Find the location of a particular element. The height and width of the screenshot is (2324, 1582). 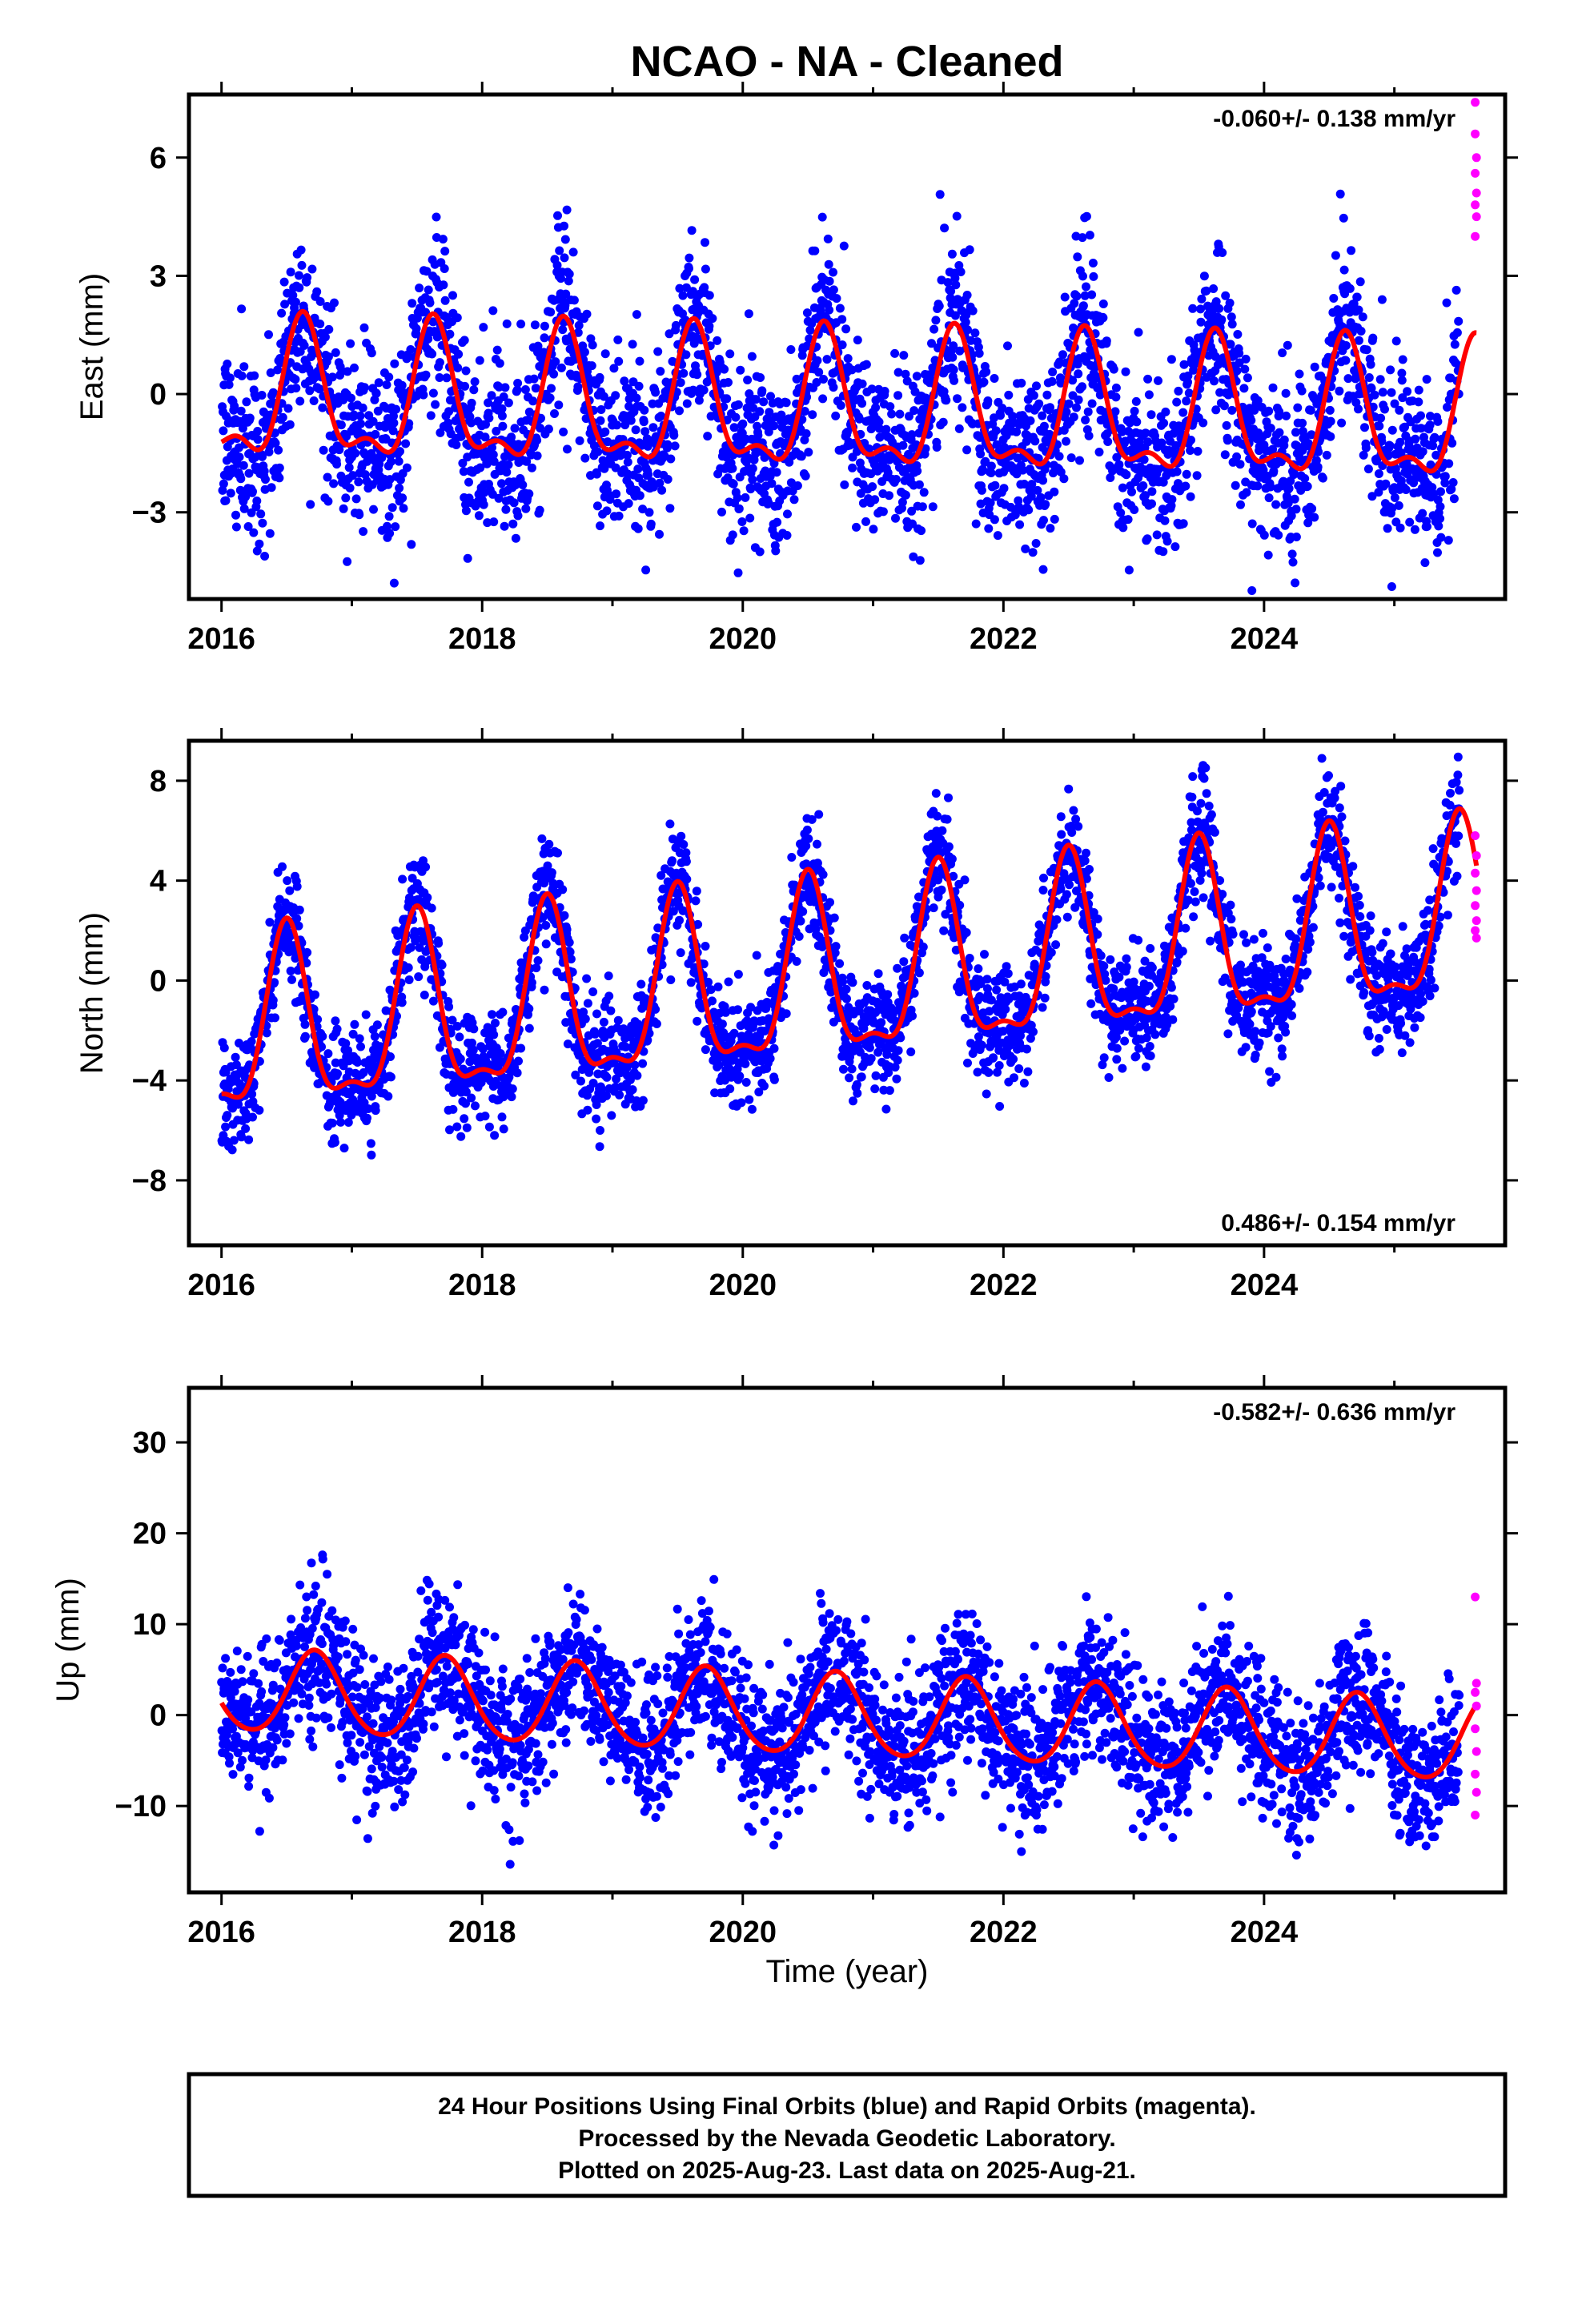

rapid-orbit-points is located at coordinates (1476, 169).